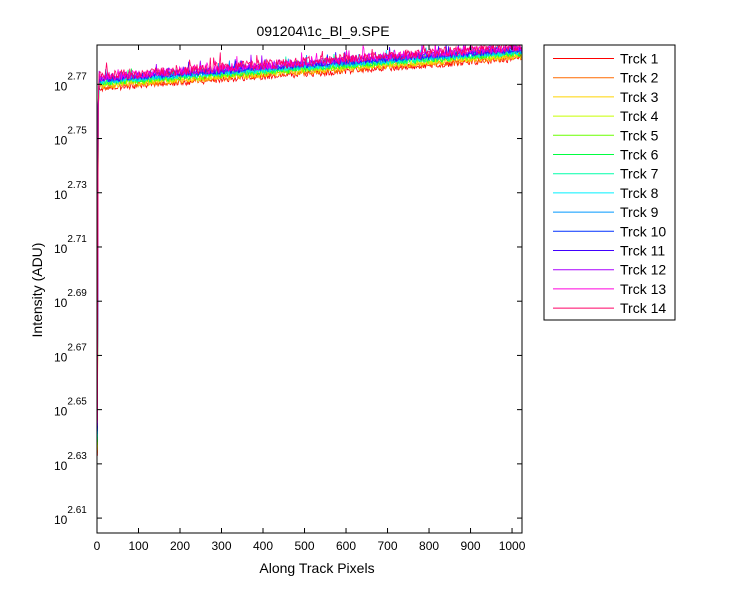 The height and width of the screenshot is (605, 750). What do you see at coordinates (138, 546) in the screenshot?
I see `x-tick-label: 100` at bounding box center [138, 546].